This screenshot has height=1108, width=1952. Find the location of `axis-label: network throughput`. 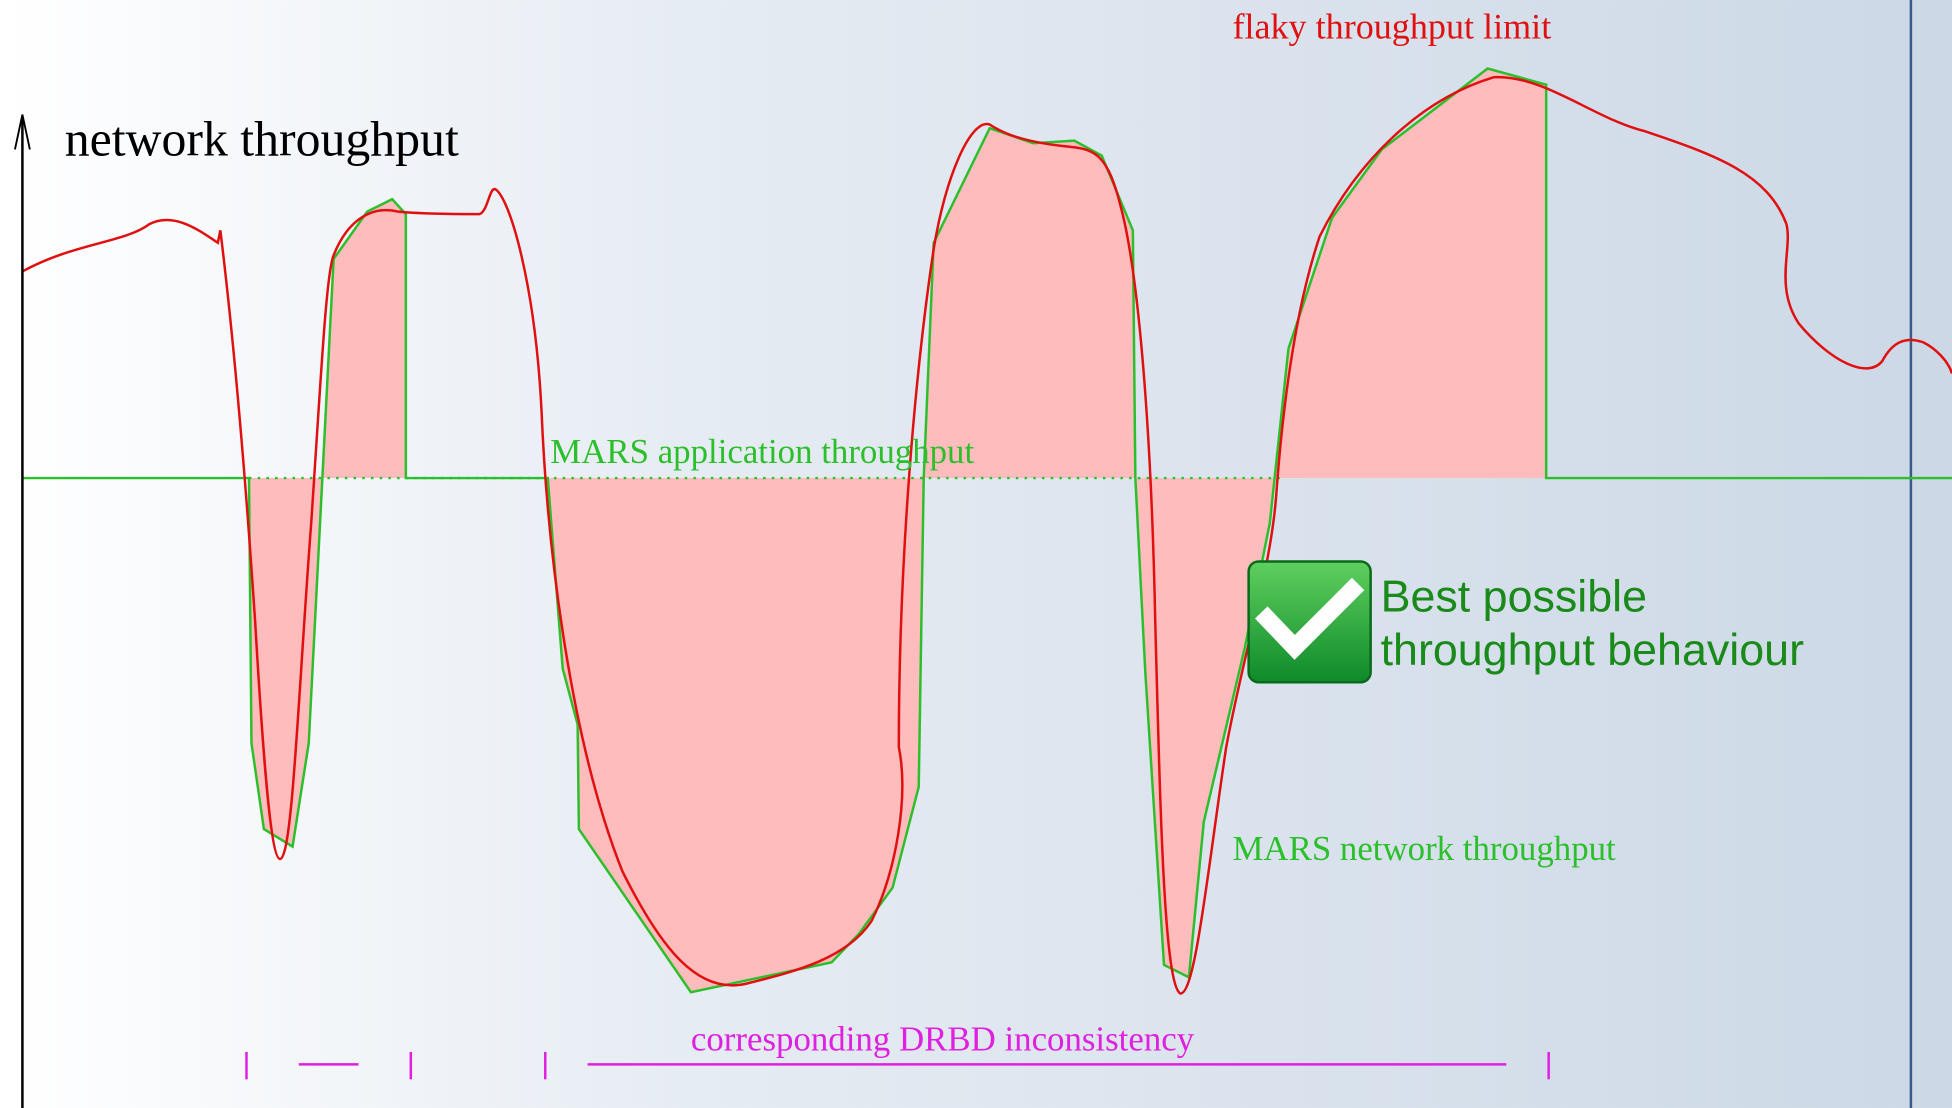

axis-label: network throughput is located at coordinates (262, 139).